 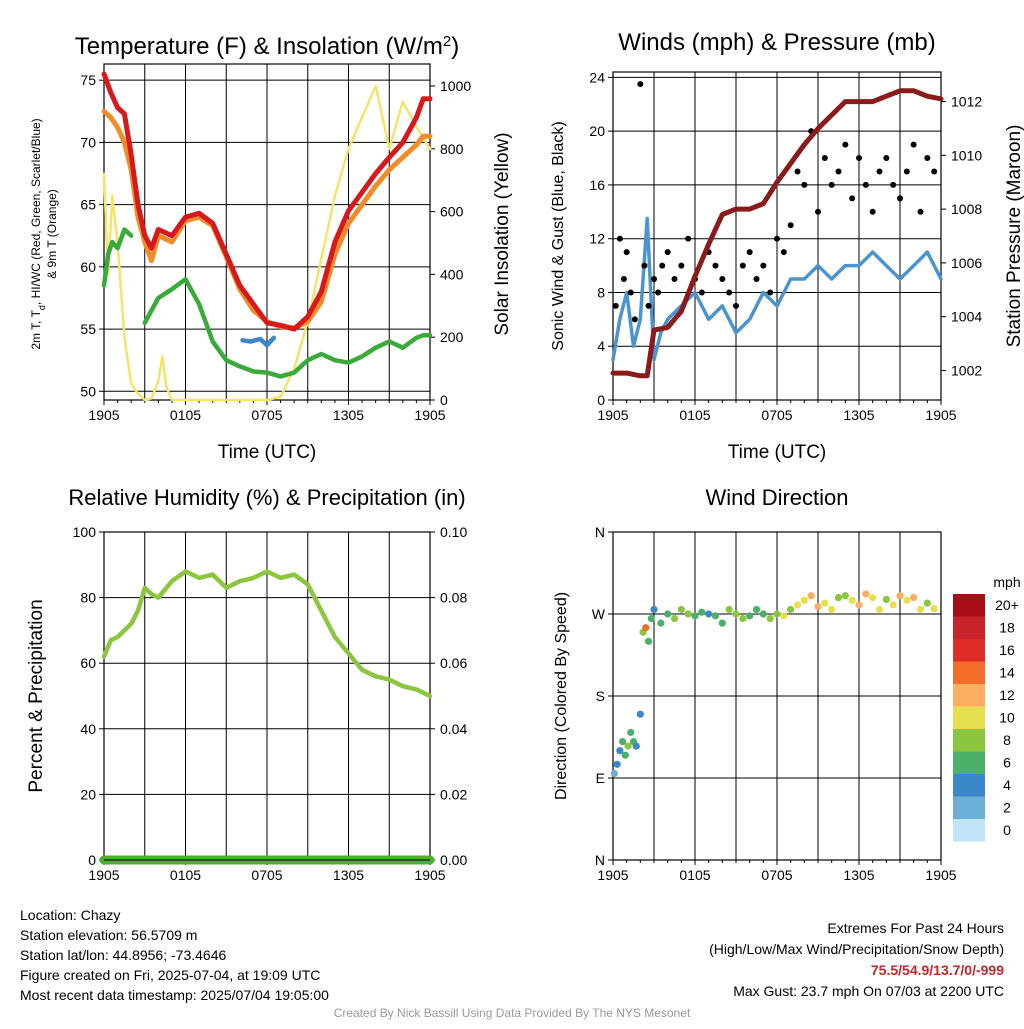 What do you see at coordinates (42, 307) in the screenshot?
I see `temp-ylabel-part: d` at bounding box center [42, 307].